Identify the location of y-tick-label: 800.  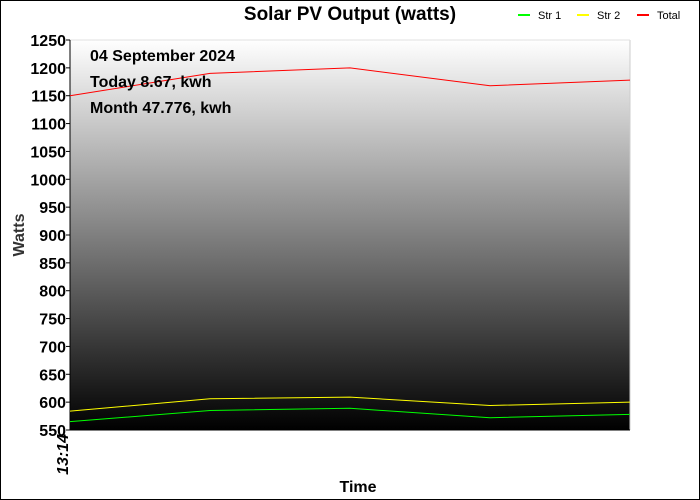
(52, 292).